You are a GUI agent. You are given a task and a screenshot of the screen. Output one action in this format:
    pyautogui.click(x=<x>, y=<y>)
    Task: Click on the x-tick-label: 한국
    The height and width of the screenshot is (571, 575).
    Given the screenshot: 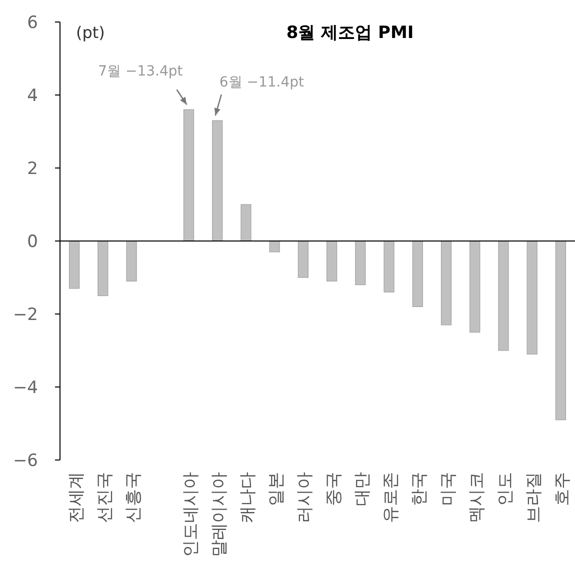 What is the action you would take?
    pyautogui.click(x=420, y=489)
    